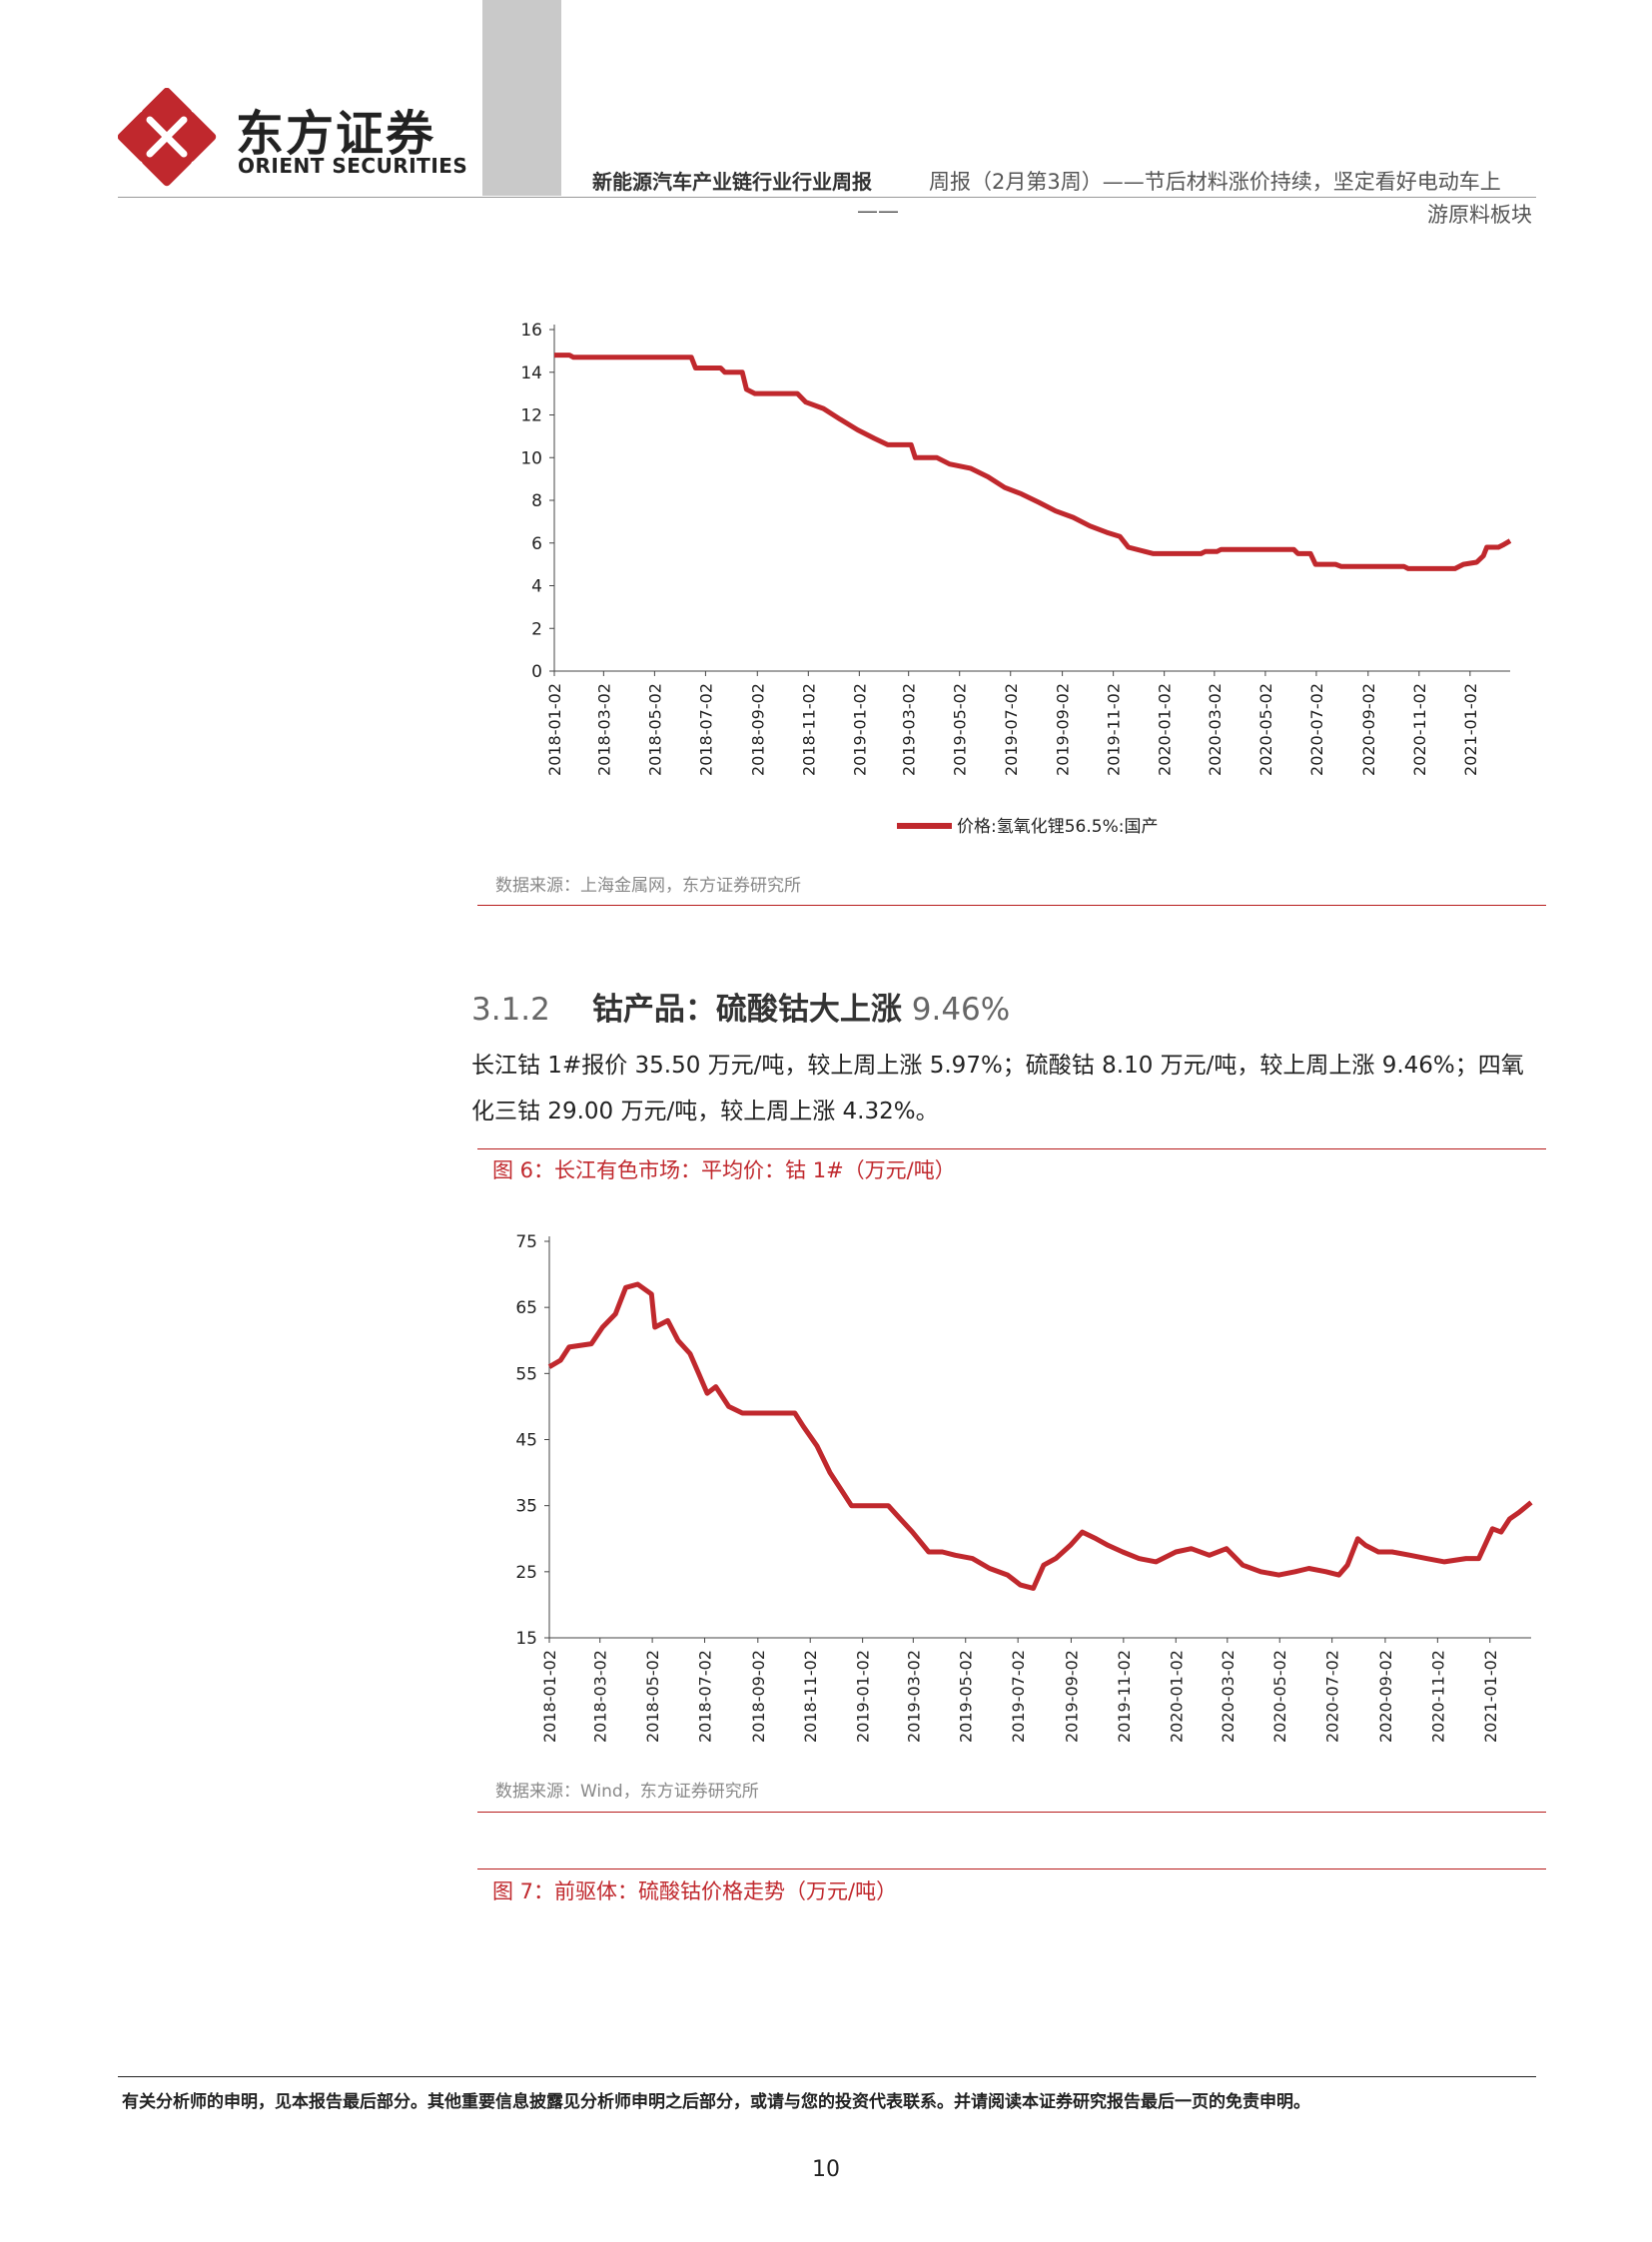  I want to click on chart1-series-line, so click(1033, 462).